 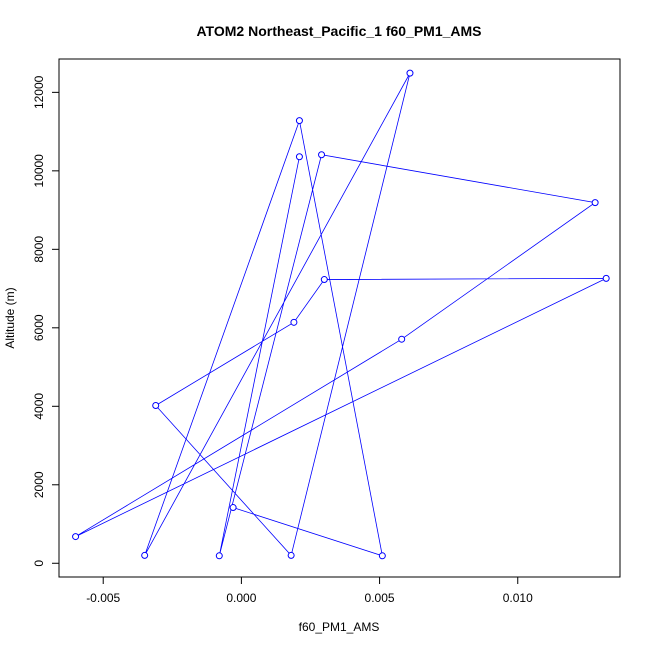 I want to click on y-axis-label: Altitude (m), so click(x=10, y=317).